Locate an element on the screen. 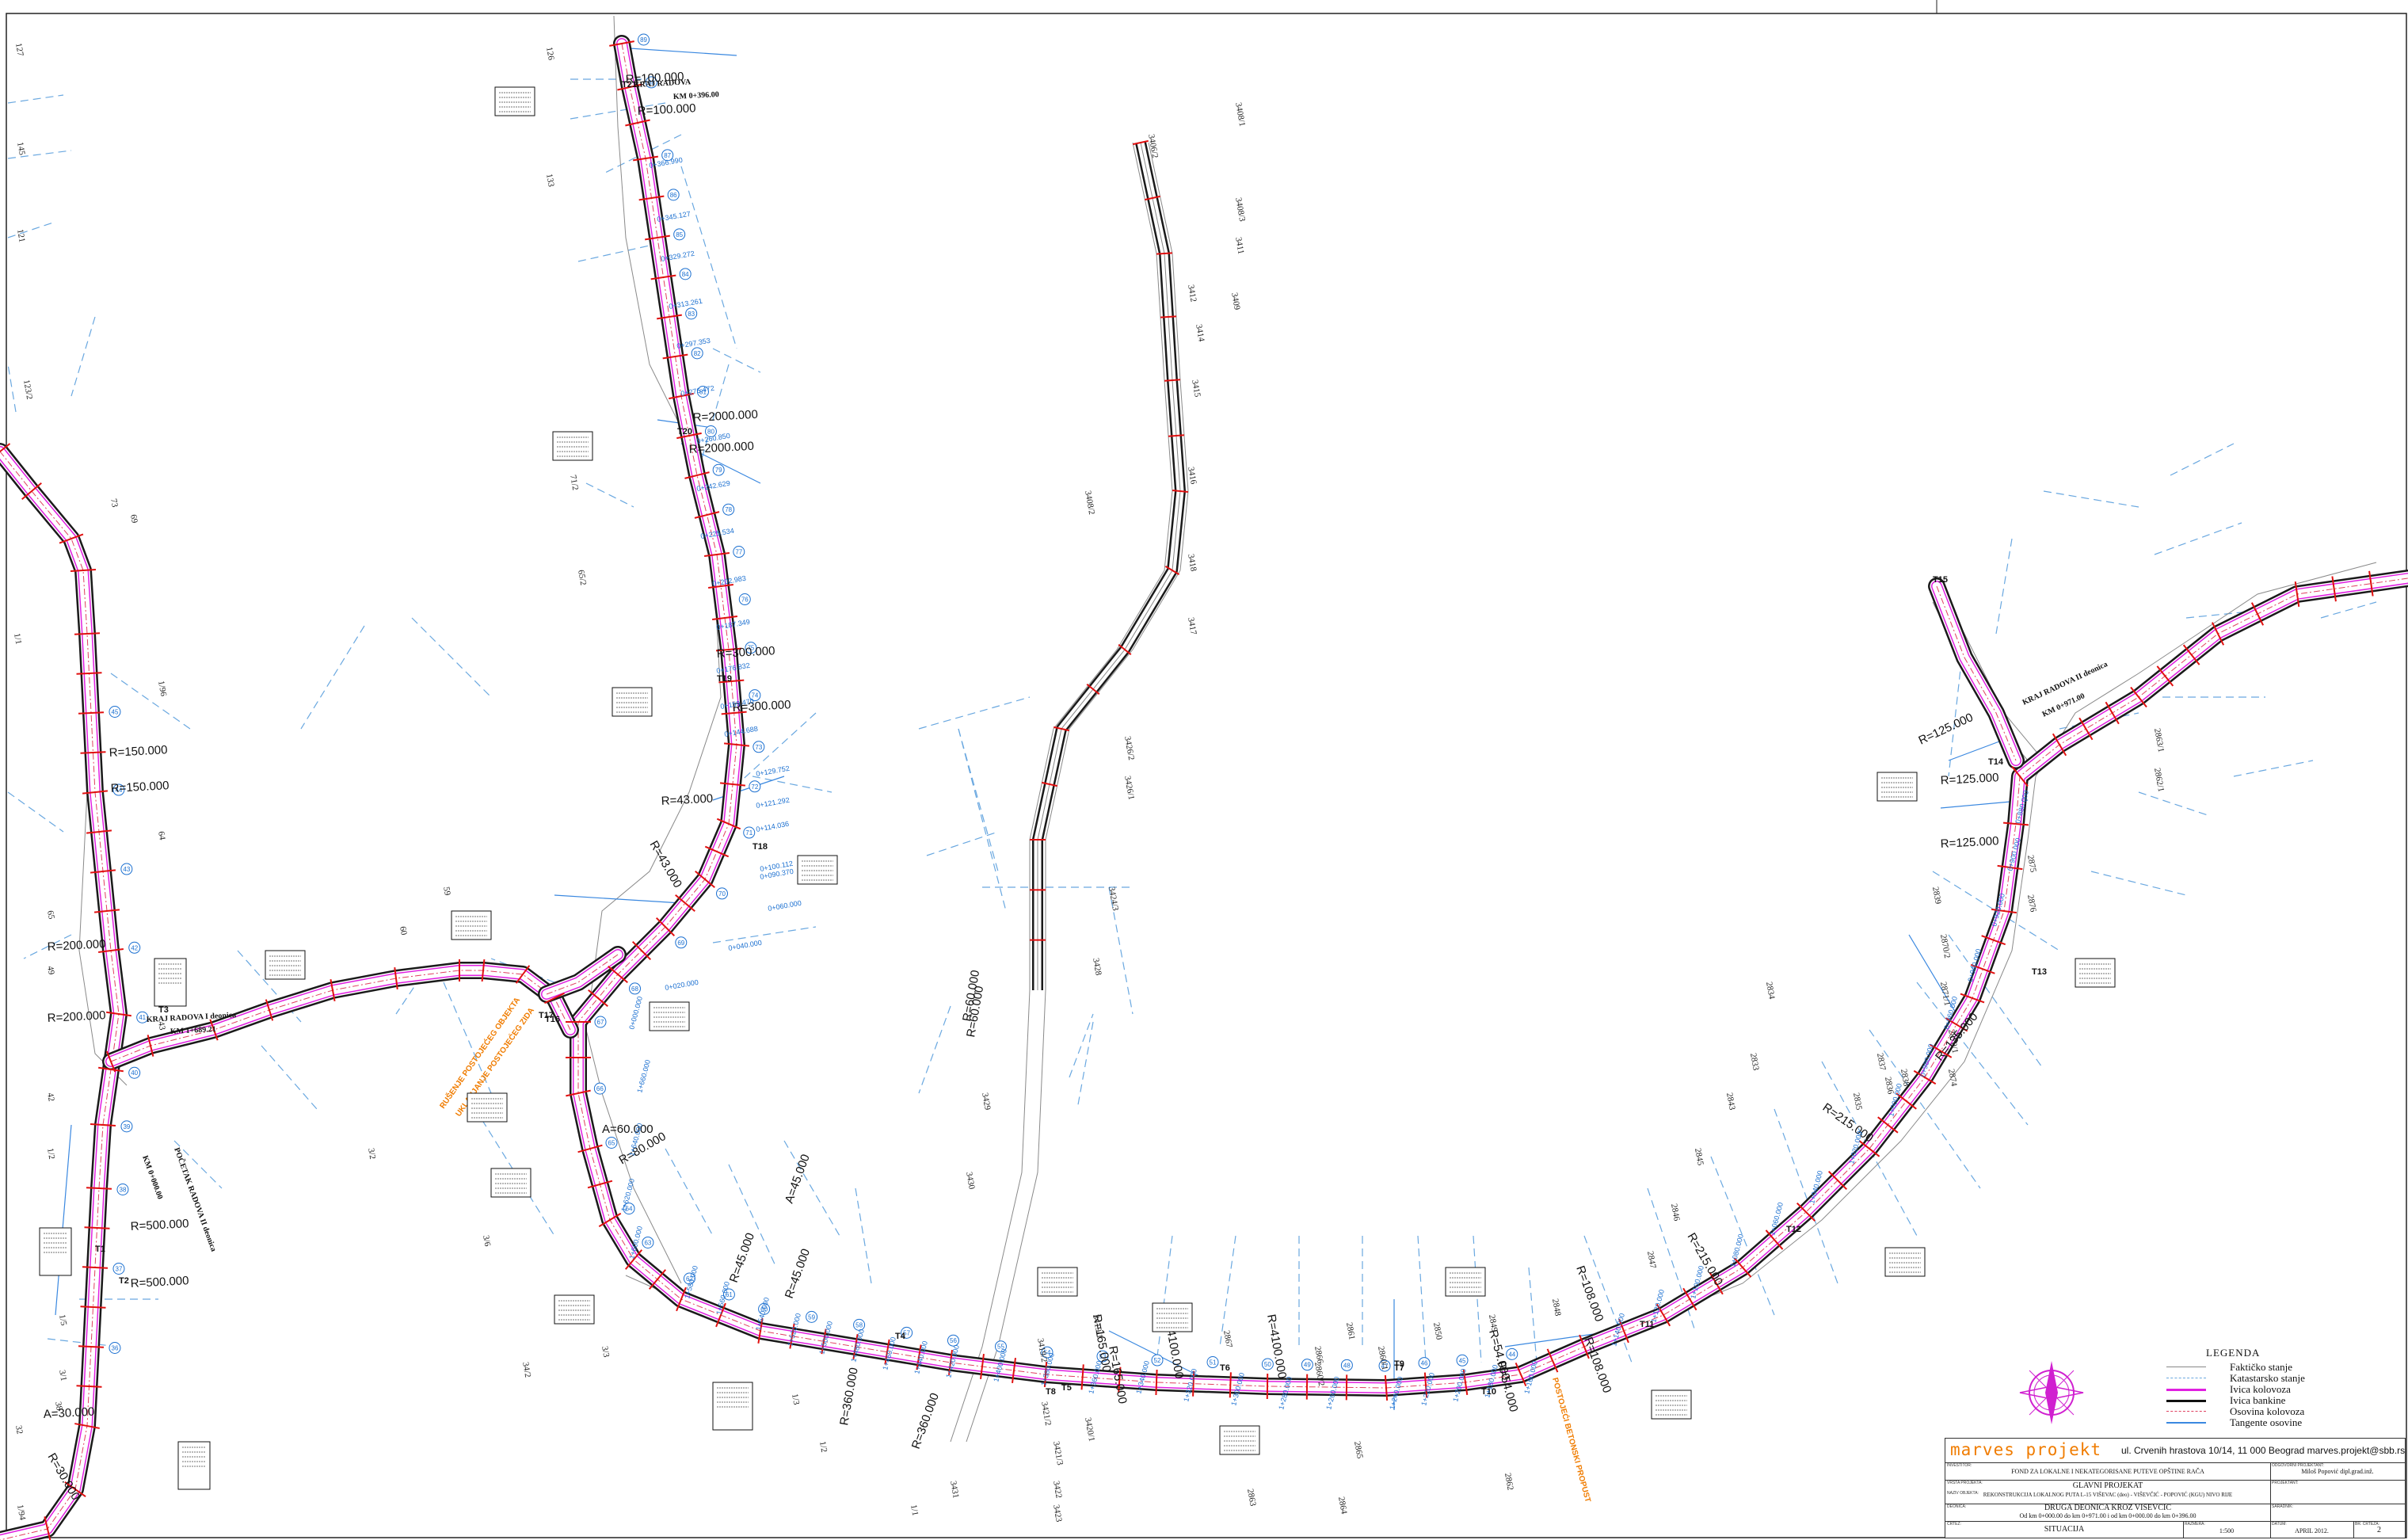 This screenshot has width=2408, height=1540. parcel-label: 71/2 is located at coordinates (574, 482).